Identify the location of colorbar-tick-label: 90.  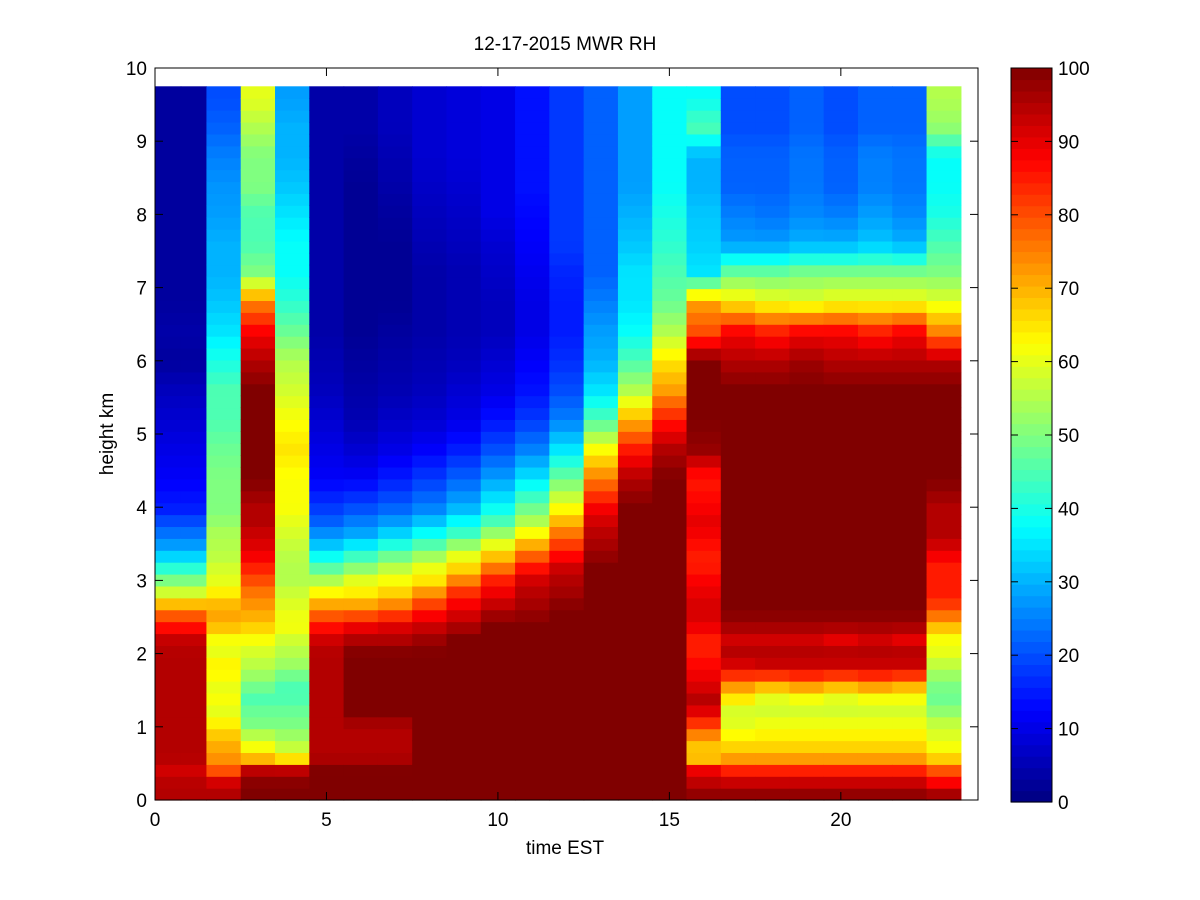
(1068, 142).